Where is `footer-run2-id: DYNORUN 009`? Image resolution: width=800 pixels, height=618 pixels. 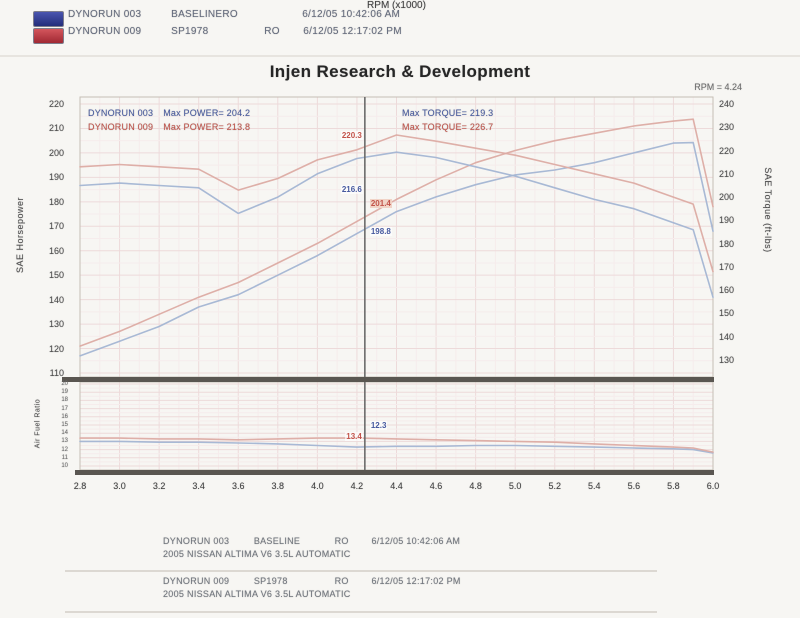
footer-run2-id: DYNORUN 009 is located at coordinates (196, 581).